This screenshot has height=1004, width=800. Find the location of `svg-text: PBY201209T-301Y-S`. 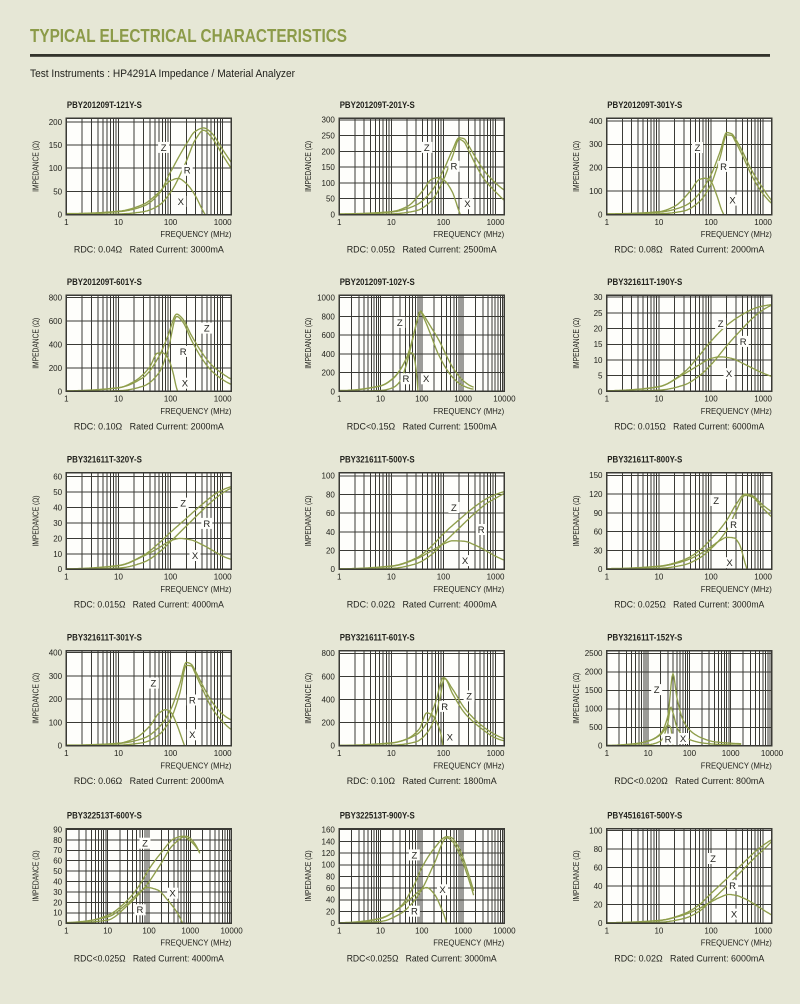

svg-text: PBY201209T-301Y-S is located at coordinates (644, 105).